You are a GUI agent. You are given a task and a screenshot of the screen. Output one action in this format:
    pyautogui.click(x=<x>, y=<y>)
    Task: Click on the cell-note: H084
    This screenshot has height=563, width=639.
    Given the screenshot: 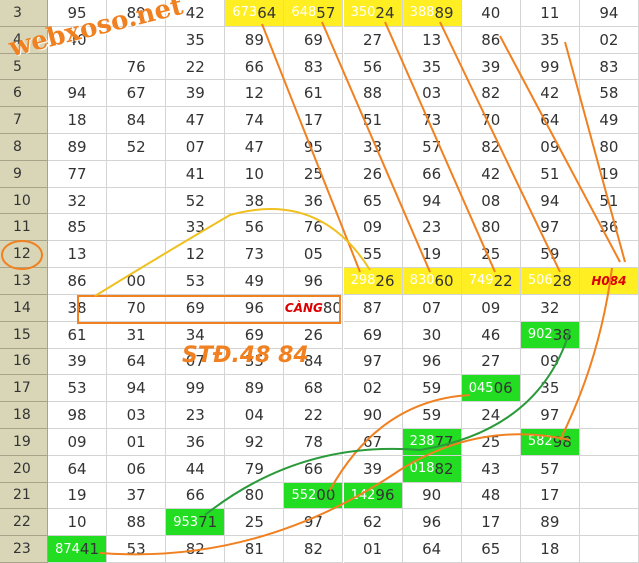 What is the action you would take?
    pyautogui.click(x=609, y=280)
    